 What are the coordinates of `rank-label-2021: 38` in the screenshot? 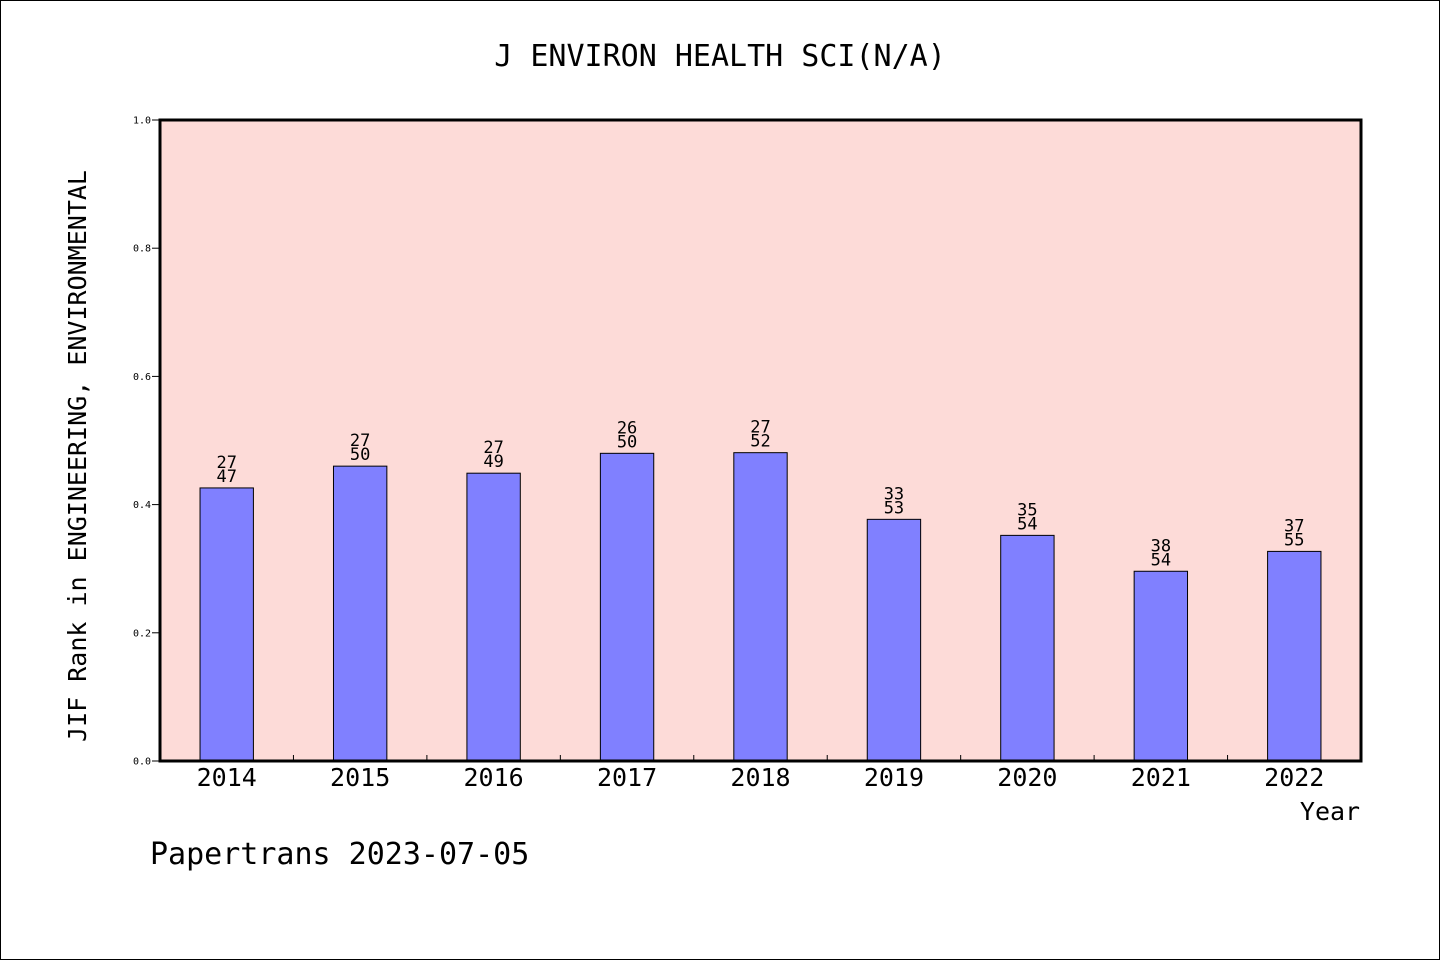 It's located at (1161, 546).